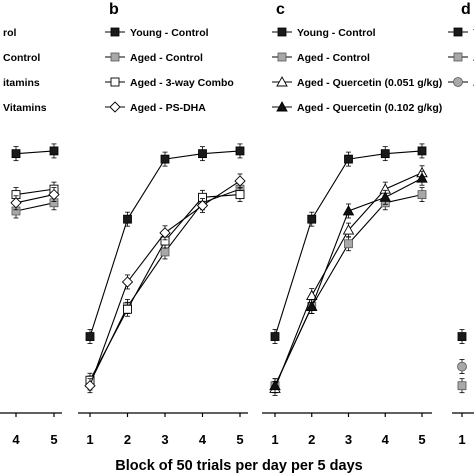  Describe the element at coordinates (169, 33) in the screenshot. I see `panel-b-legend-label-0: Young - Control` at that location.